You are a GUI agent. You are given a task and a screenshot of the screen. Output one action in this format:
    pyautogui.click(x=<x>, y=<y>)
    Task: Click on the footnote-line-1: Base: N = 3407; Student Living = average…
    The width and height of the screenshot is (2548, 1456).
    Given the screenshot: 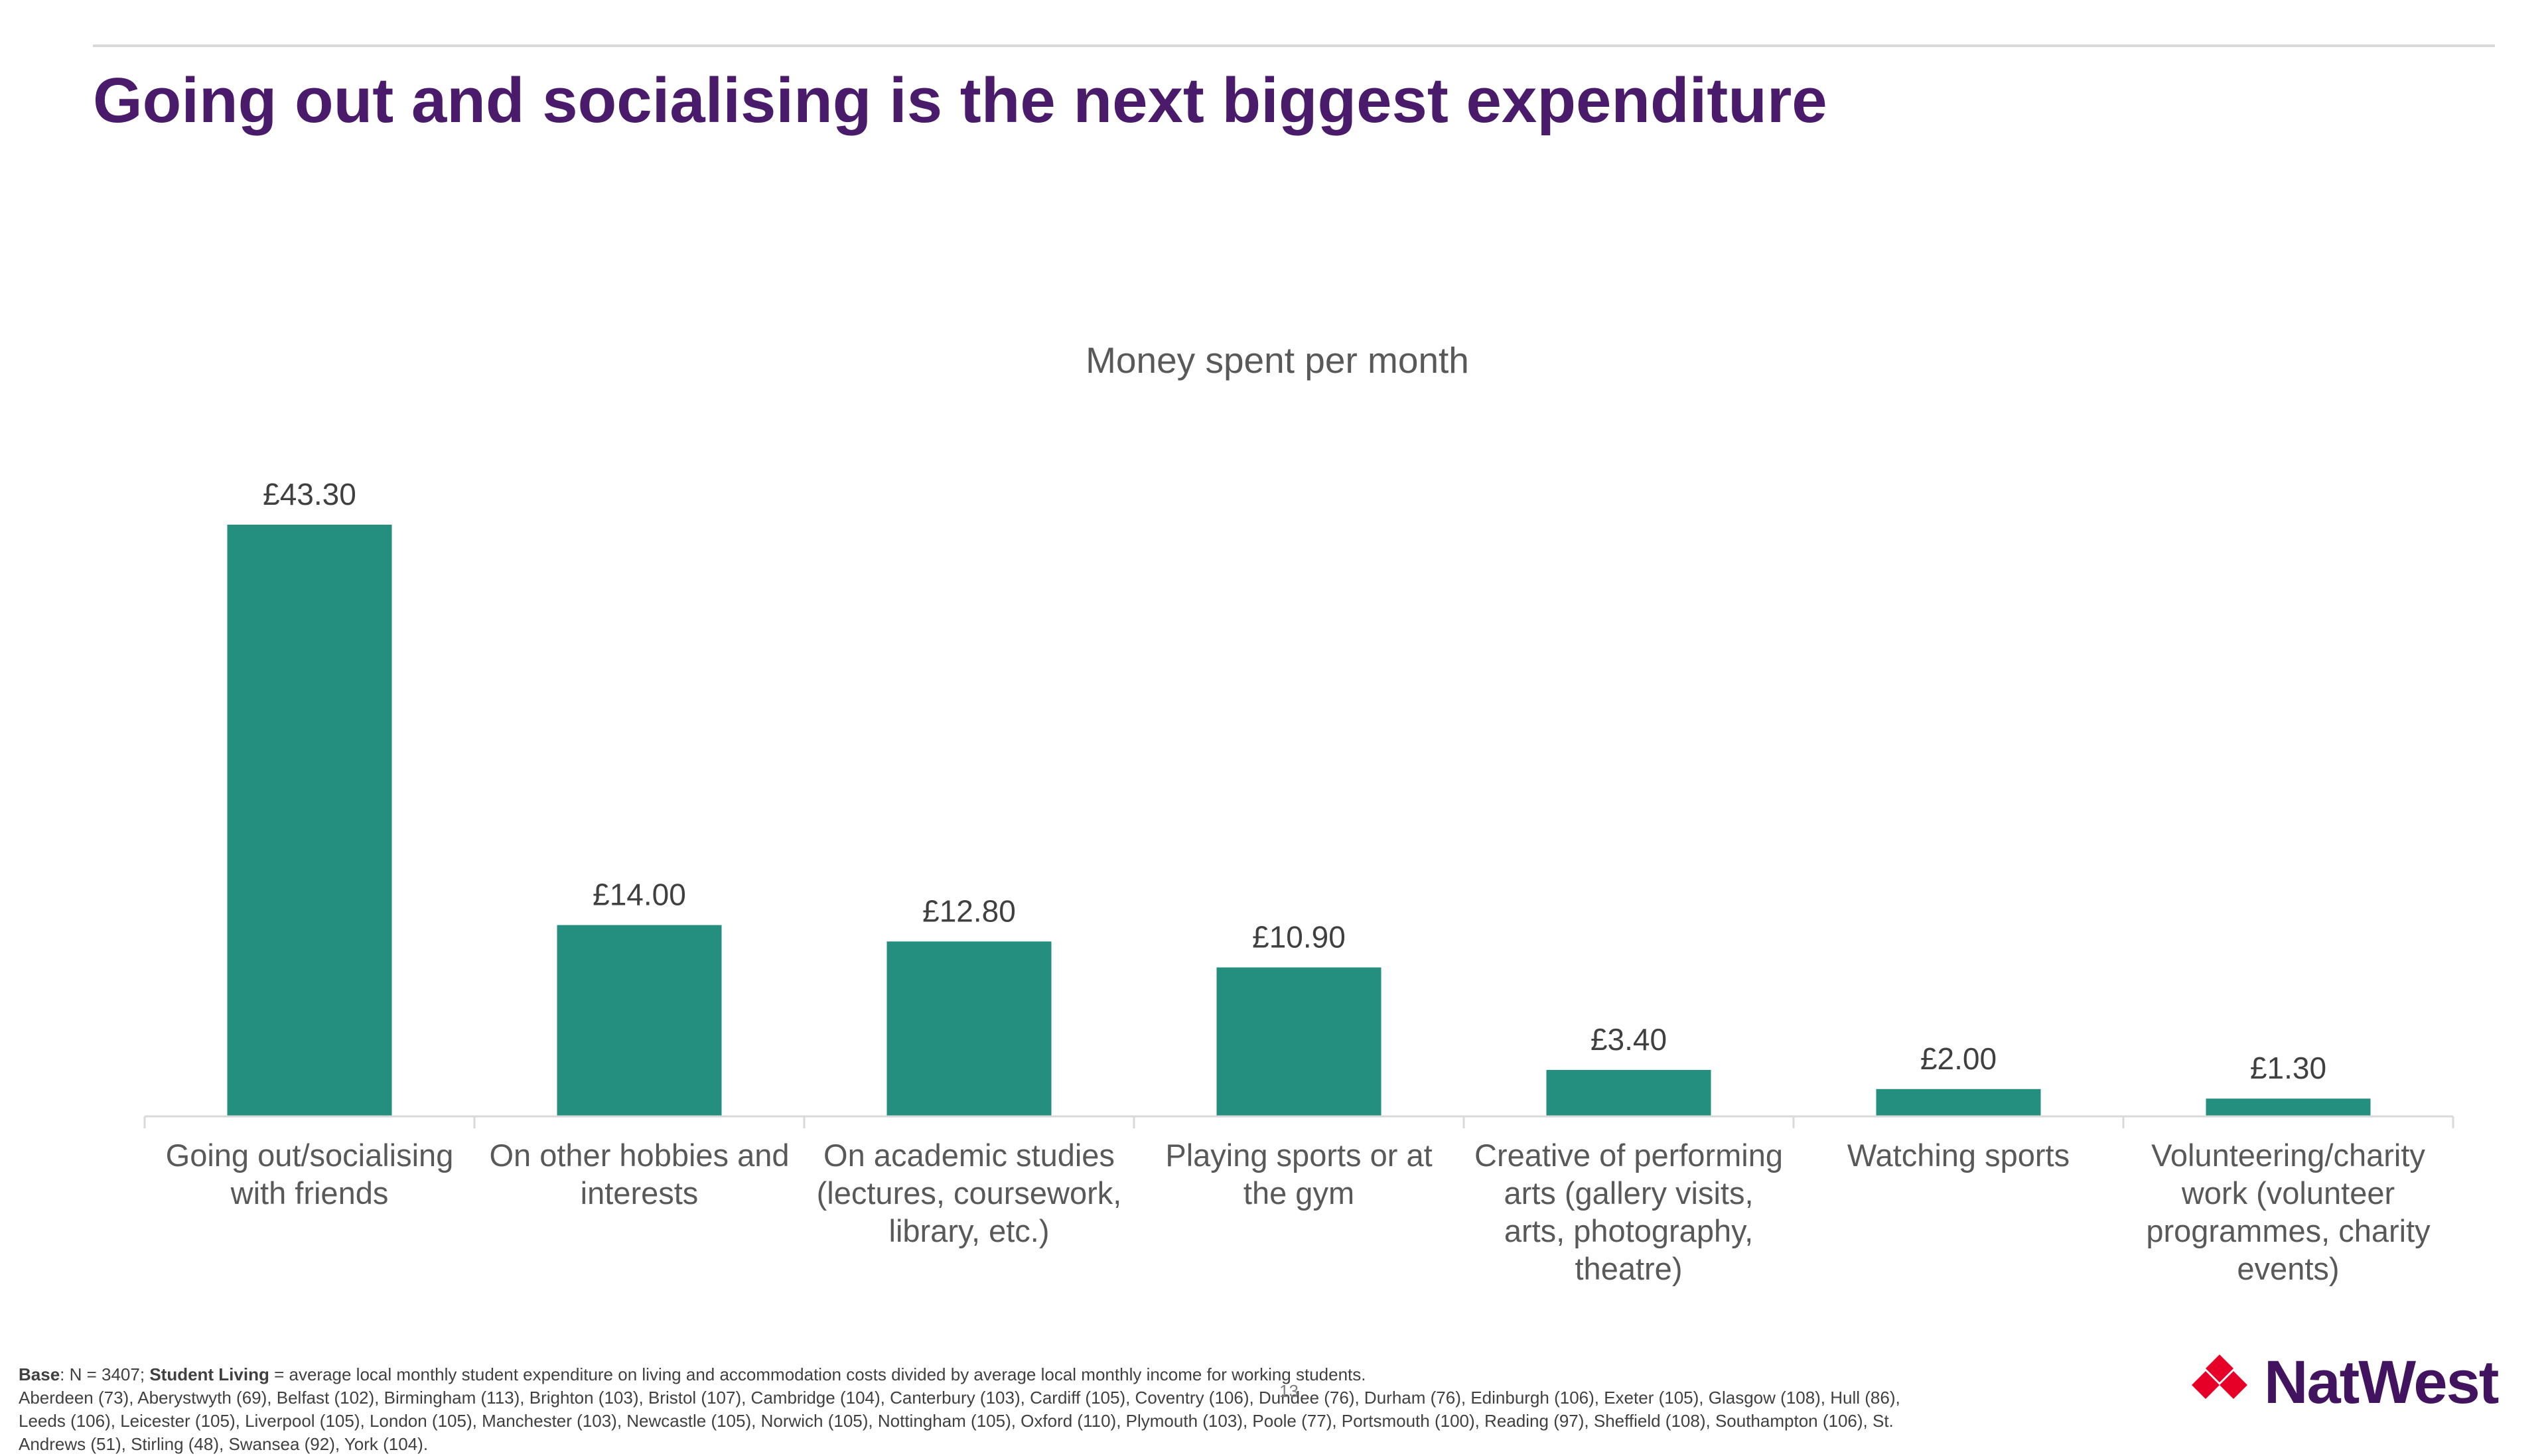 What is the action you would take?
    pyautogui.click(x=1061, y=1374)
    